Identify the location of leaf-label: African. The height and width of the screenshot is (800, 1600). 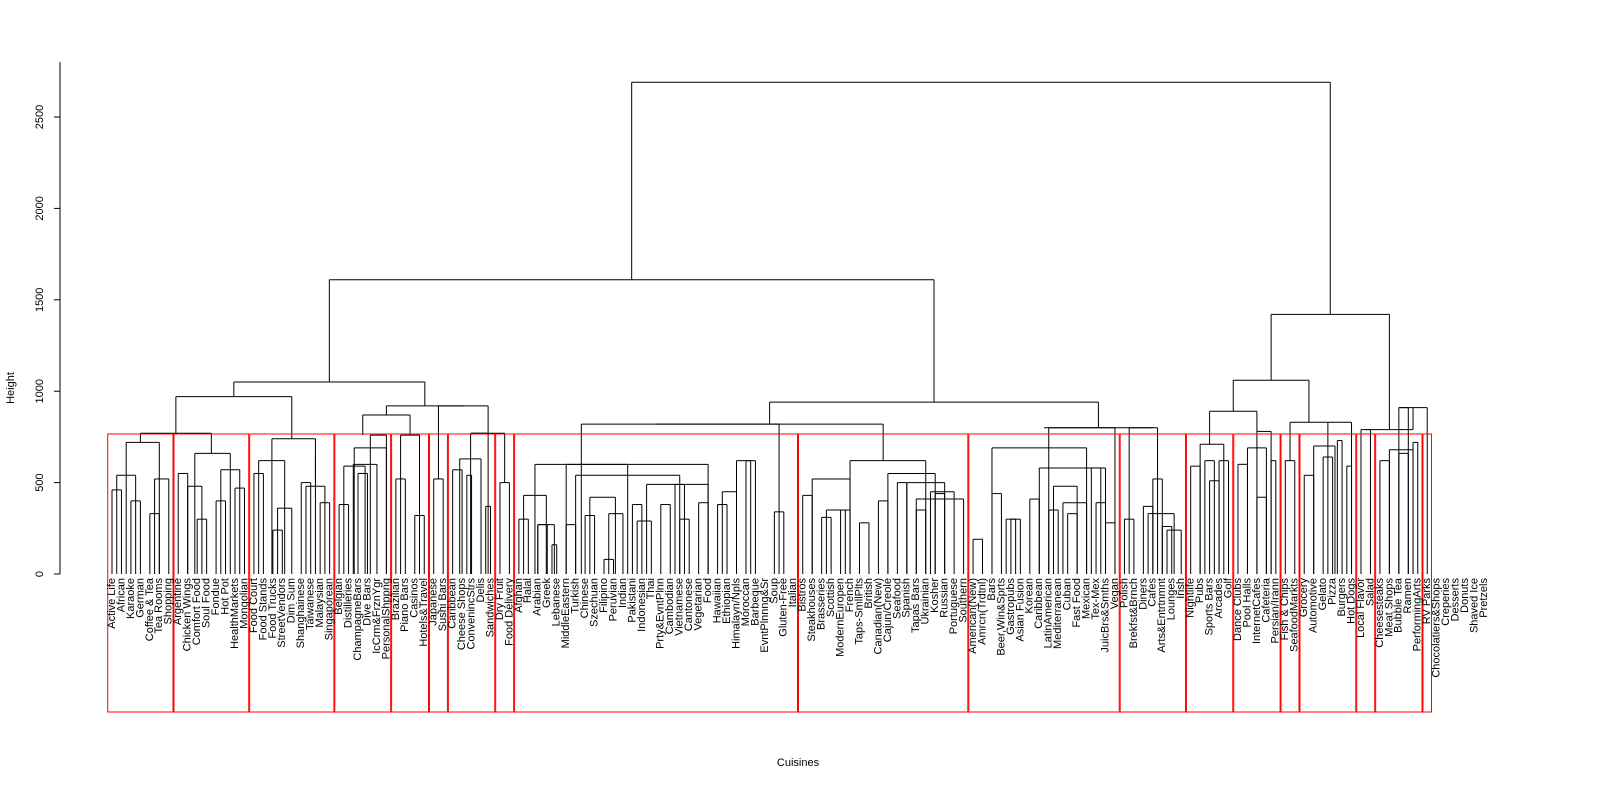
(121, 595).